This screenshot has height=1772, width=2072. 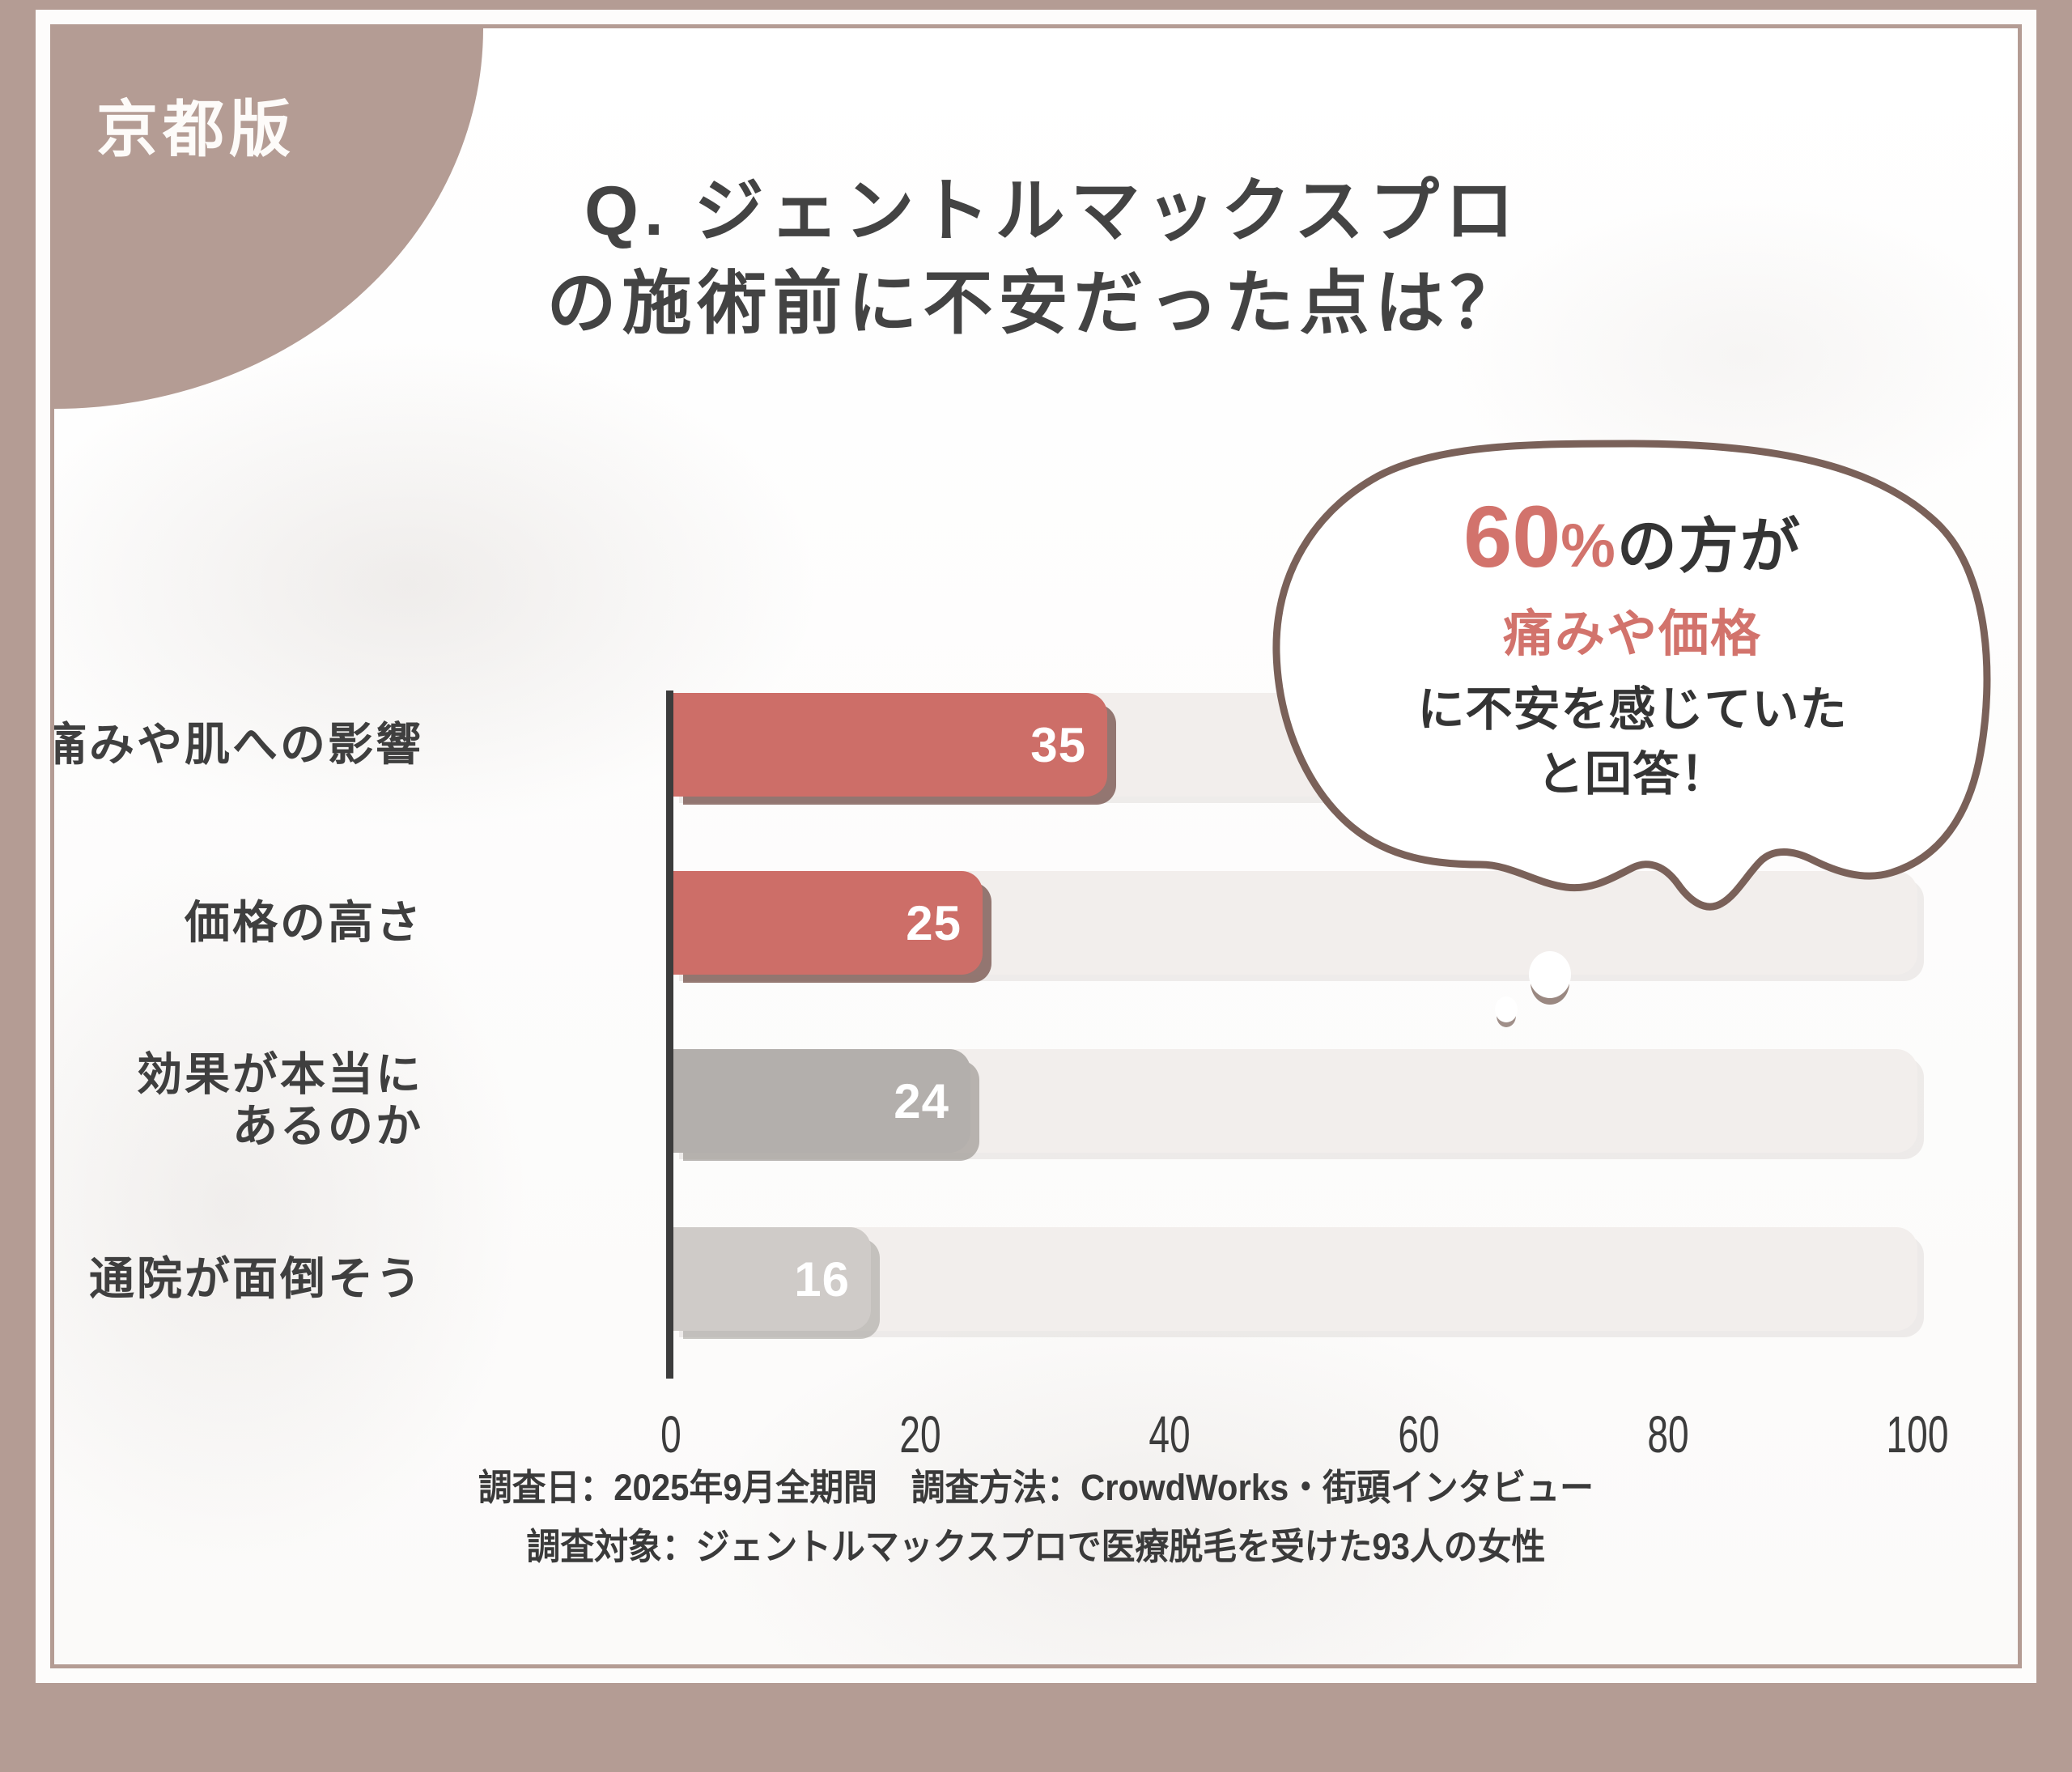 I want to click on corner-badge-label: 京都版, so click(x=195, y=130).